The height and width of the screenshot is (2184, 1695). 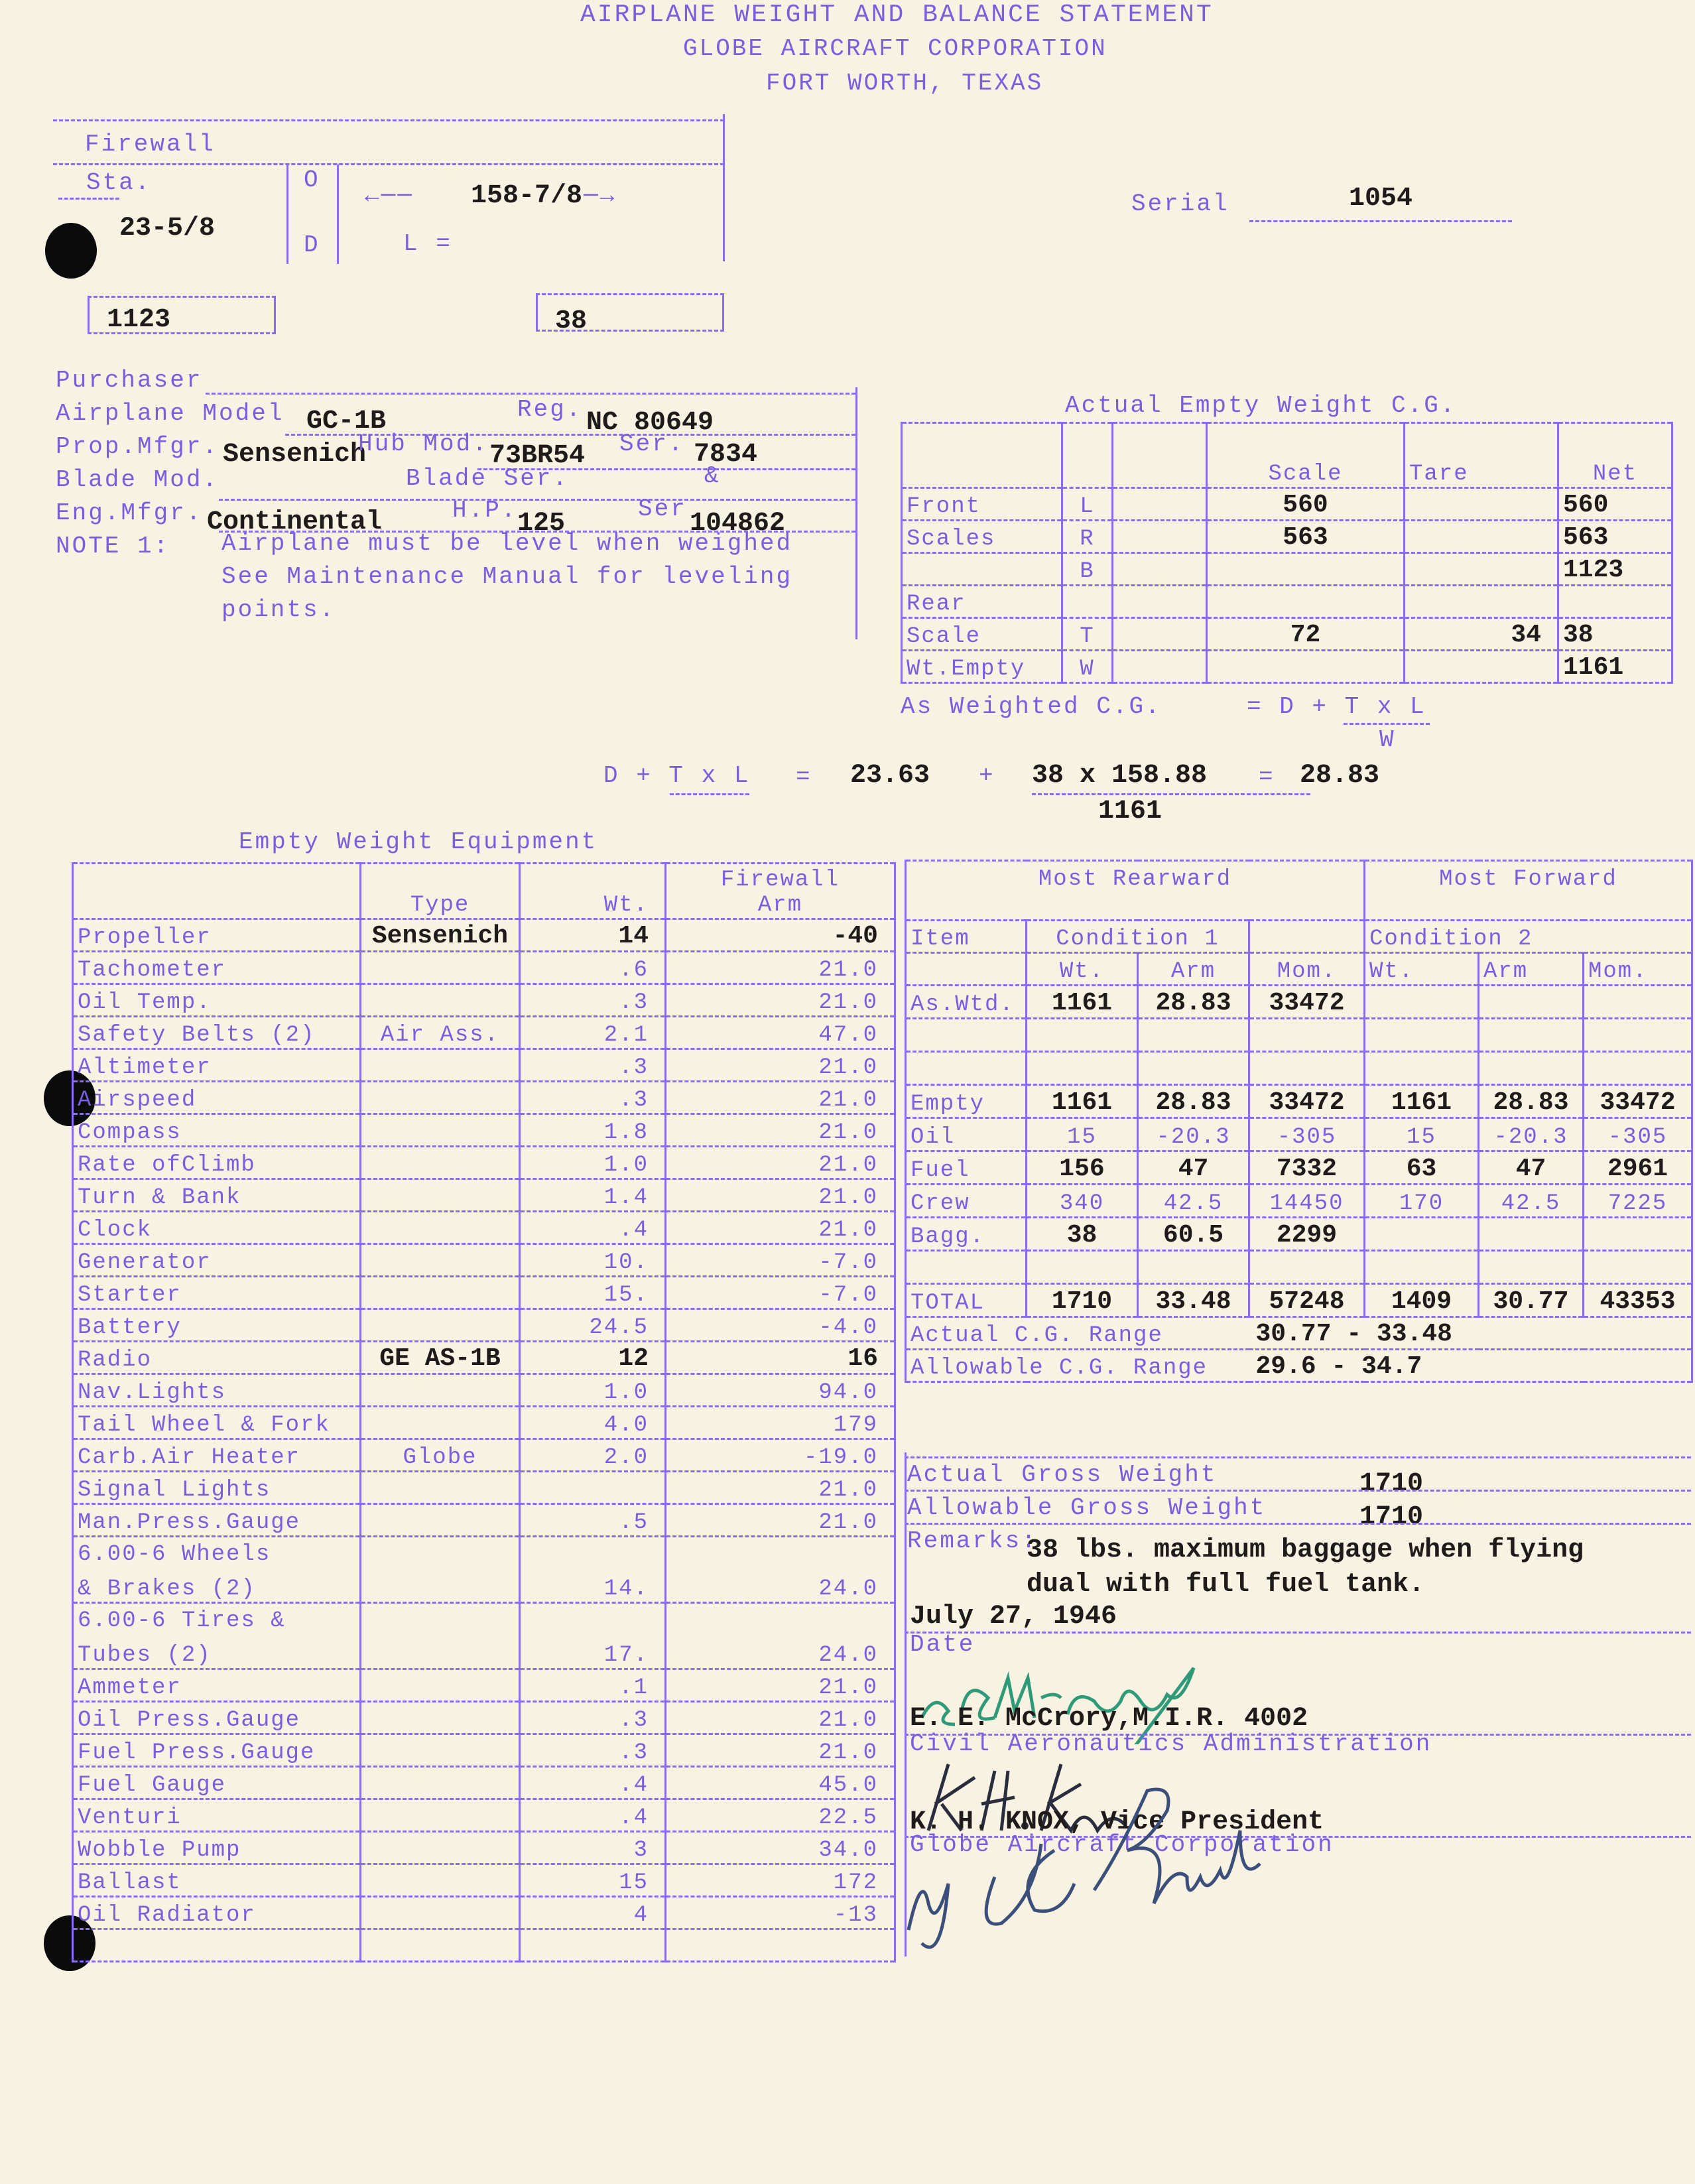 I want to click on cg-net-cell: 1123, so click(x=1615, y=569).